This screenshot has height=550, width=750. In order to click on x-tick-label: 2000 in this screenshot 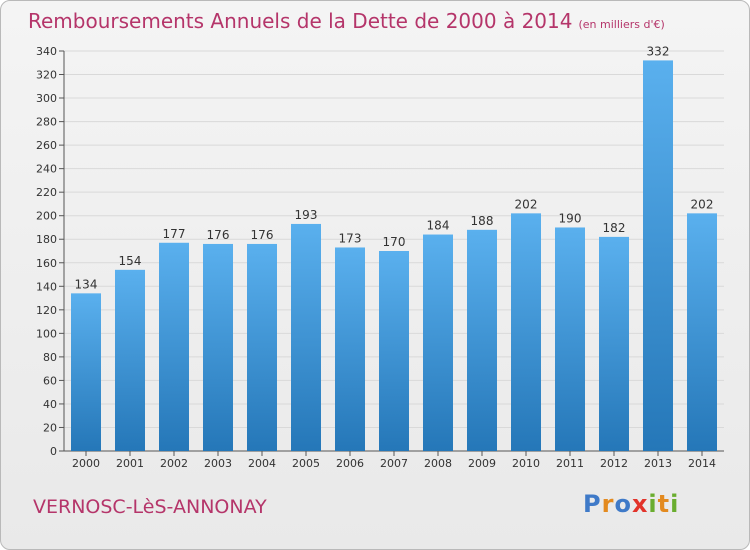, I will do `click(86, 463)`.